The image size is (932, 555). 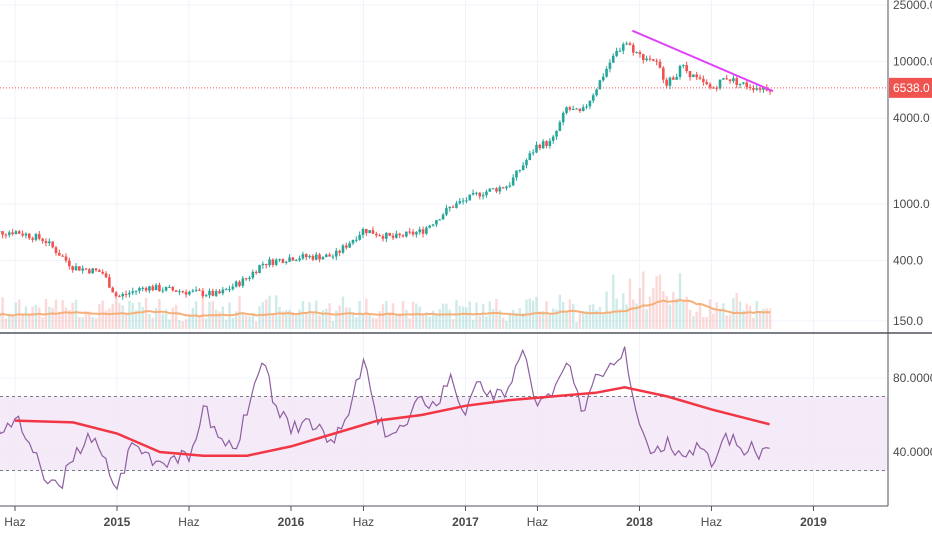 What do you see at coordinates (813, 522) in the screenshot?
I see `x-tick-label: 2019` at bounding box center [813, 522].